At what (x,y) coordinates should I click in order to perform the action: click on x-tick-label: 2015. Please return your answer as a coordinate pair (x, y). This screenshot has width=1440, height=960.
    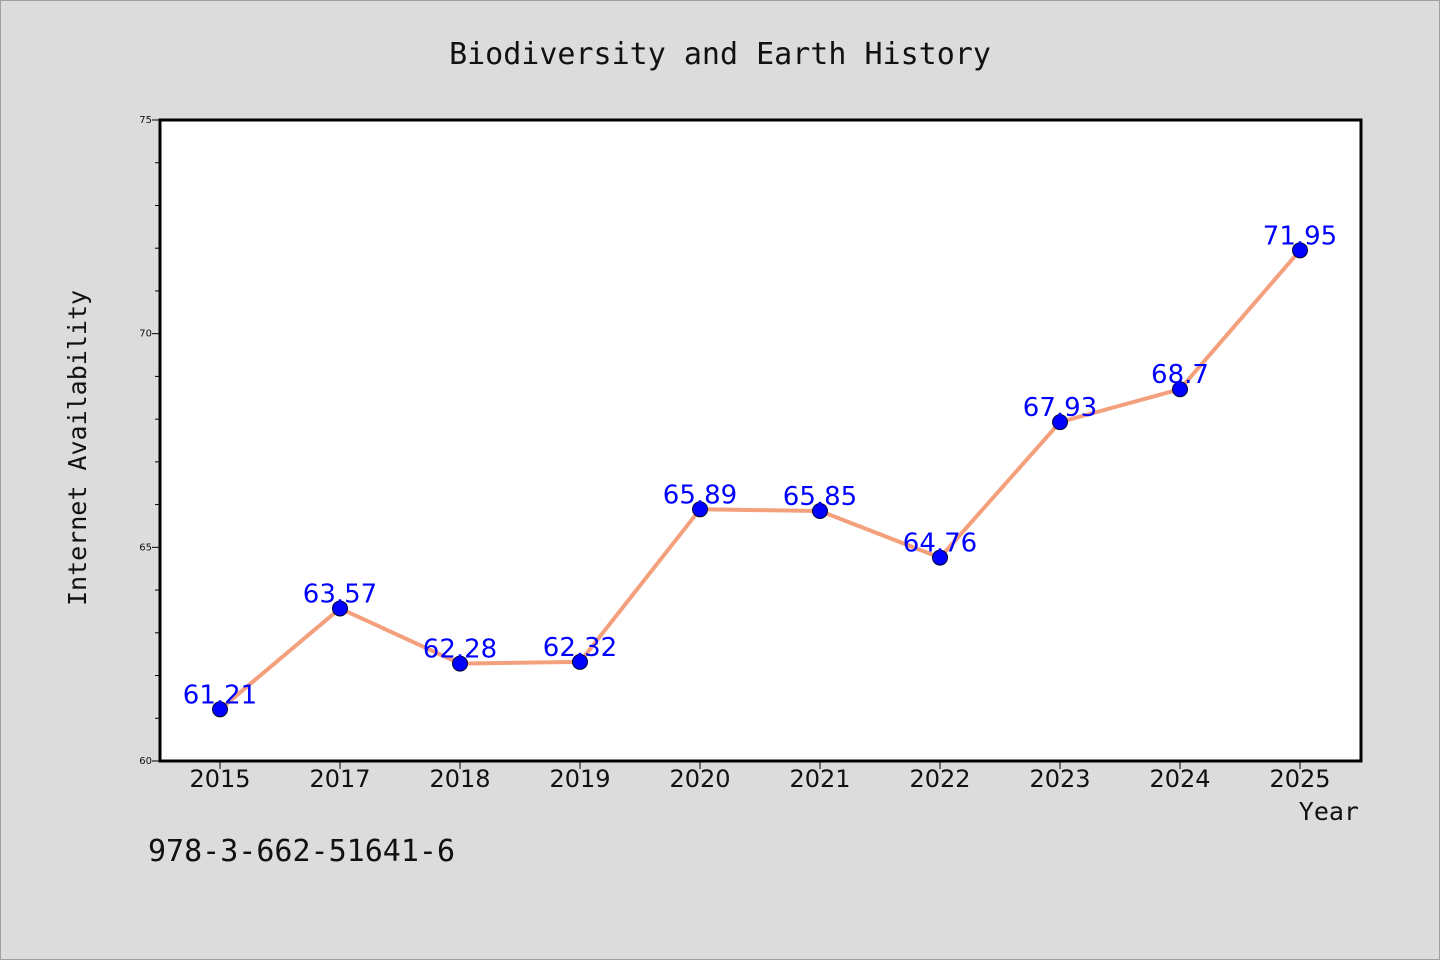
    Looking at the image, I should click on (219, 779).